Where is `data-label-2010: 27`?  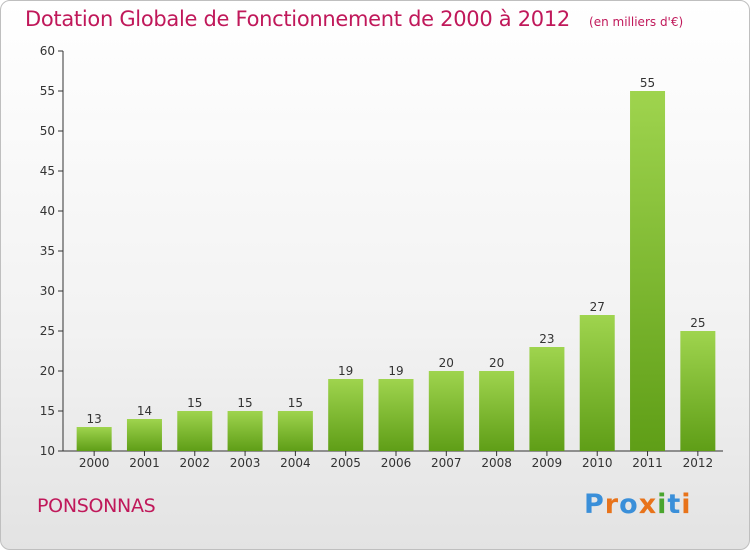 data-label-2010: 27 is located at coordinates (597, 307).